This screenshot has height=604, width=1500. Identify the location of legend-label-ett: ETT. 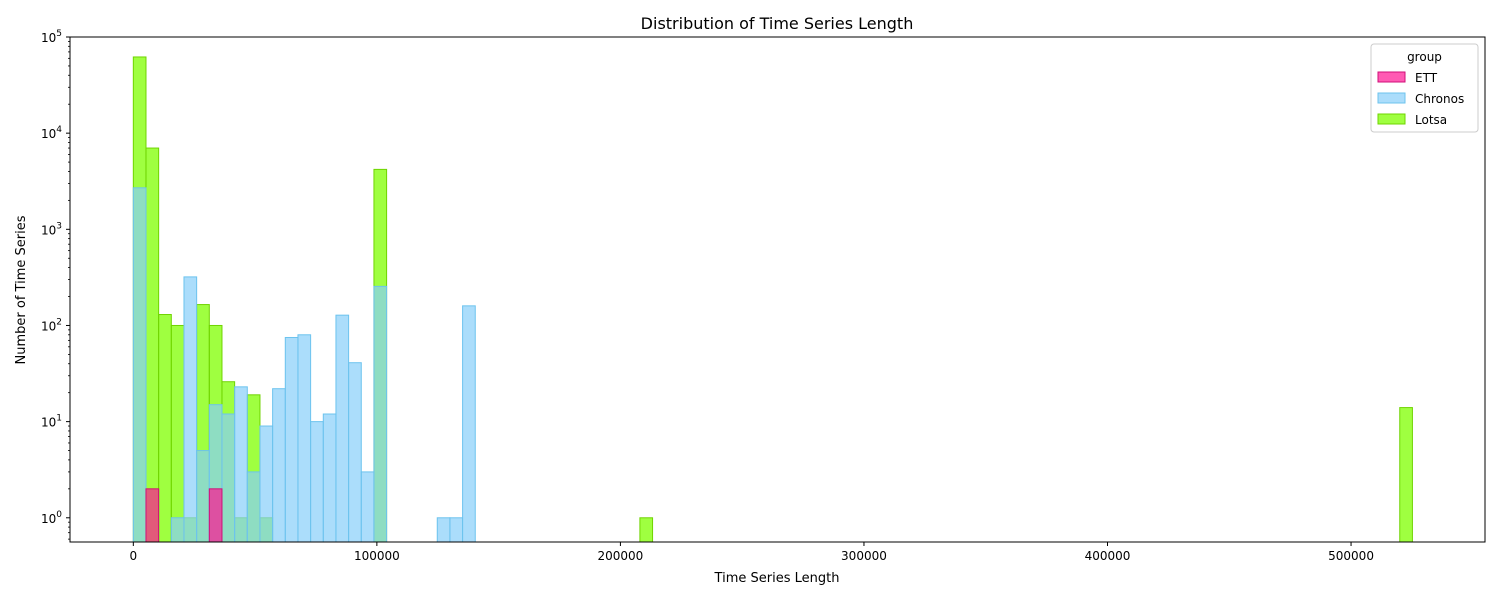
(1426, 78).